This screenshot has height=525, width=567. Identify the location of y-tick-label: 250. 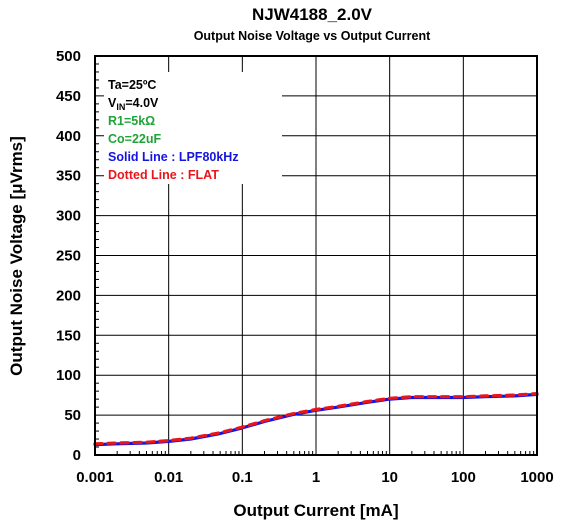
(68, 256).